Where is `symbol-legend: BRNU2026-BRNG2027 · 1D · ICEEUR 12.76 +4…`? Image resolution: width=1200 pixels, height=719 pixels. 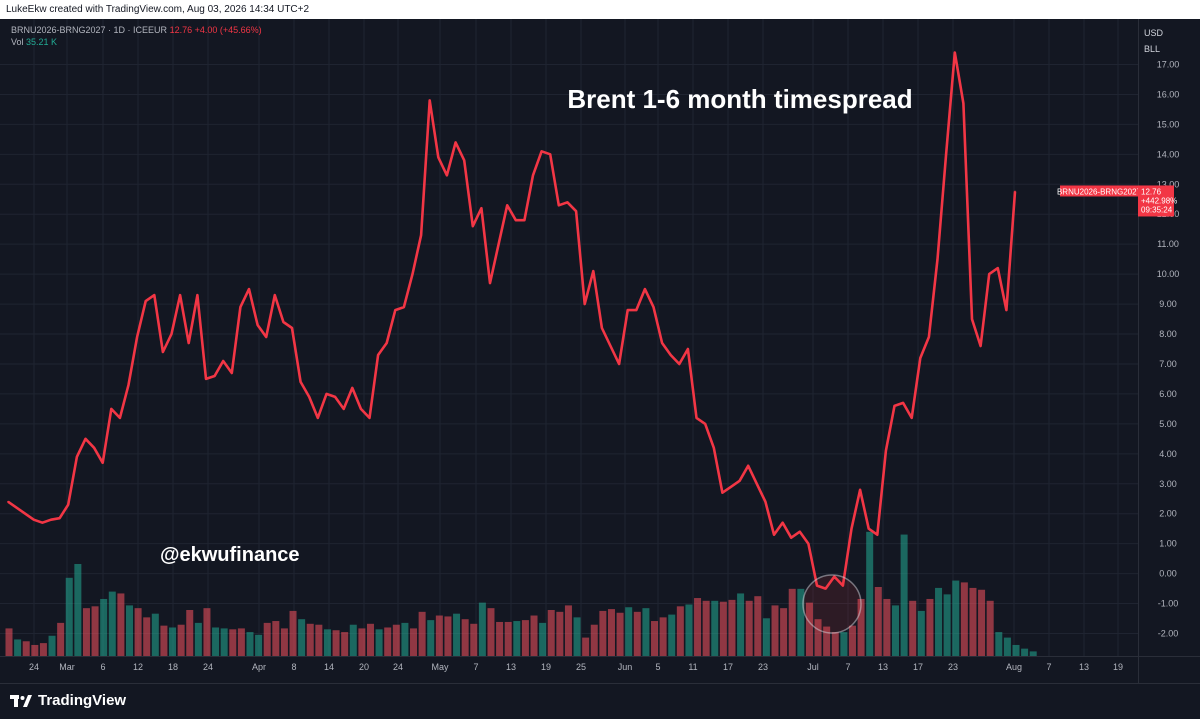
symbol-legend: BRNU2026-BRNG2027 · 1D · ICEEUR 12.76 +4… is located at coordinates (136, 36).